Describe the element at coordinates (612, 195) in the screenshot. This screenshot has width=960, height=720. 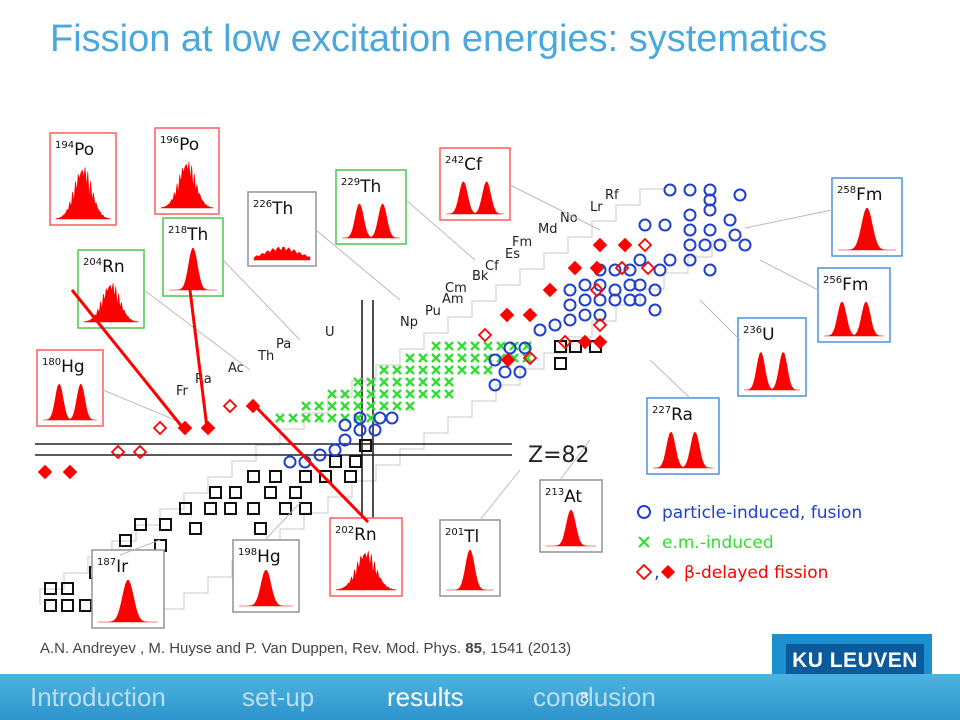
I see `element-label-rf: Rf` at that location.